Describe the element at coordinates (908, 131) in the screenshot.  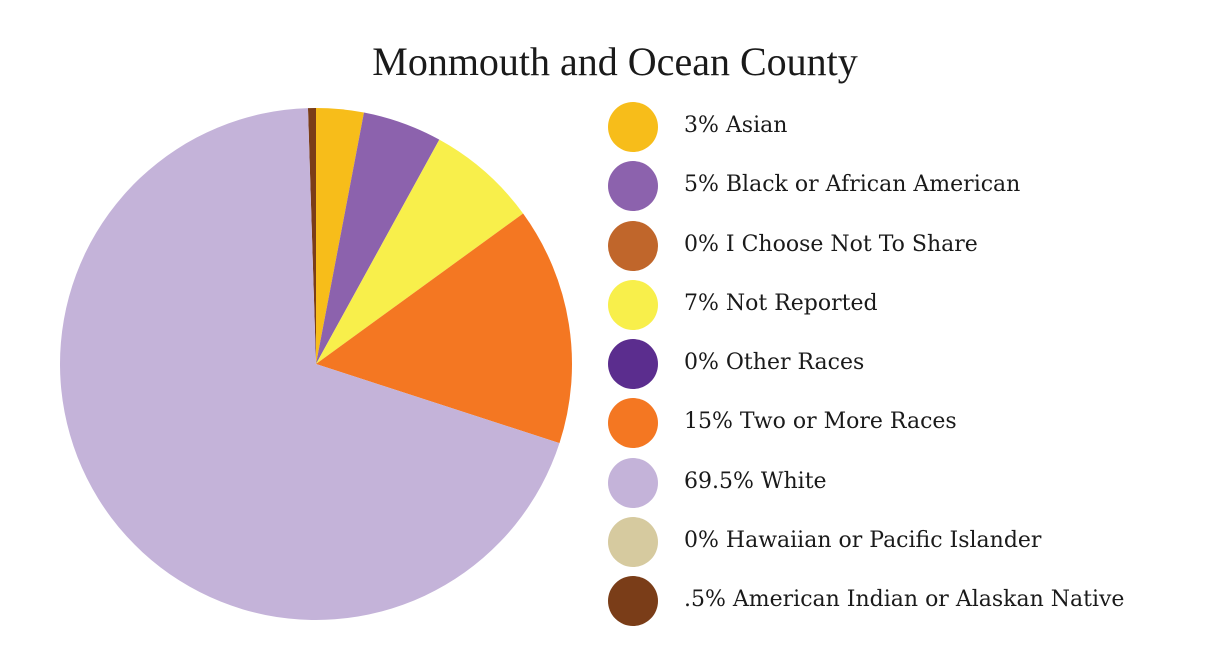
I see `legend-item: 3% Asian` at that location.